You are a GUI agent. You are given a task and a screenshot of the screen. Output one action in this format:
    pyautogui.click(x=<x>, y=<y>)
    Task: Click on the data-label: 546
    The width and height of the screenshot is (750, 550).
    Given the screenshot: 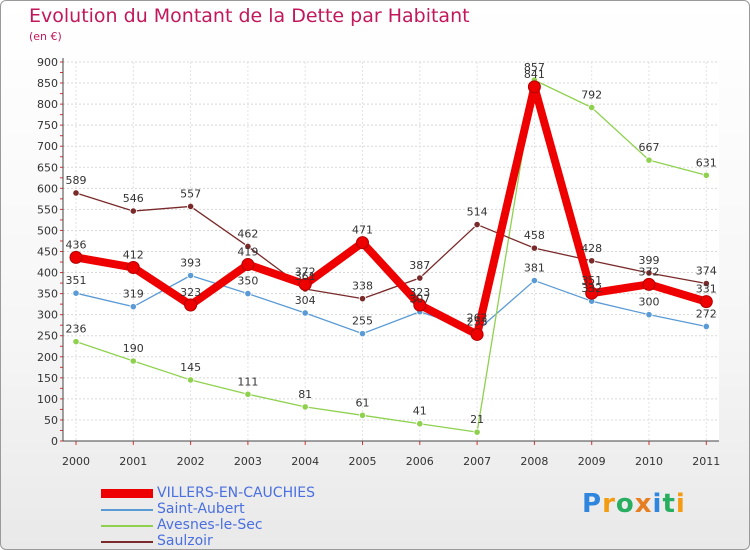 What is the action you would take?
    pyautogui.click(x=133, y=198)
    